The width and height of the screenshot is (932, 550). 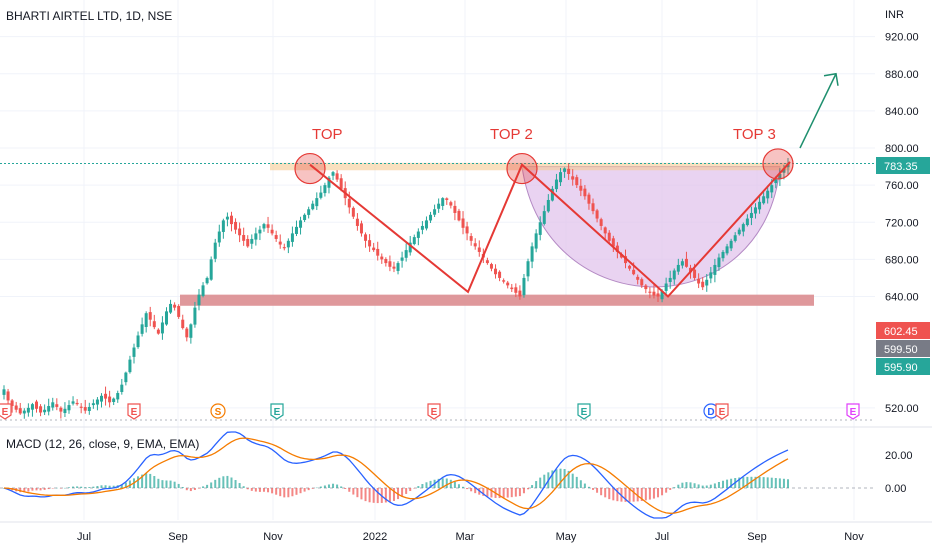 I want to click on price-tick-label: 920.00, so click(x=902, y=38).